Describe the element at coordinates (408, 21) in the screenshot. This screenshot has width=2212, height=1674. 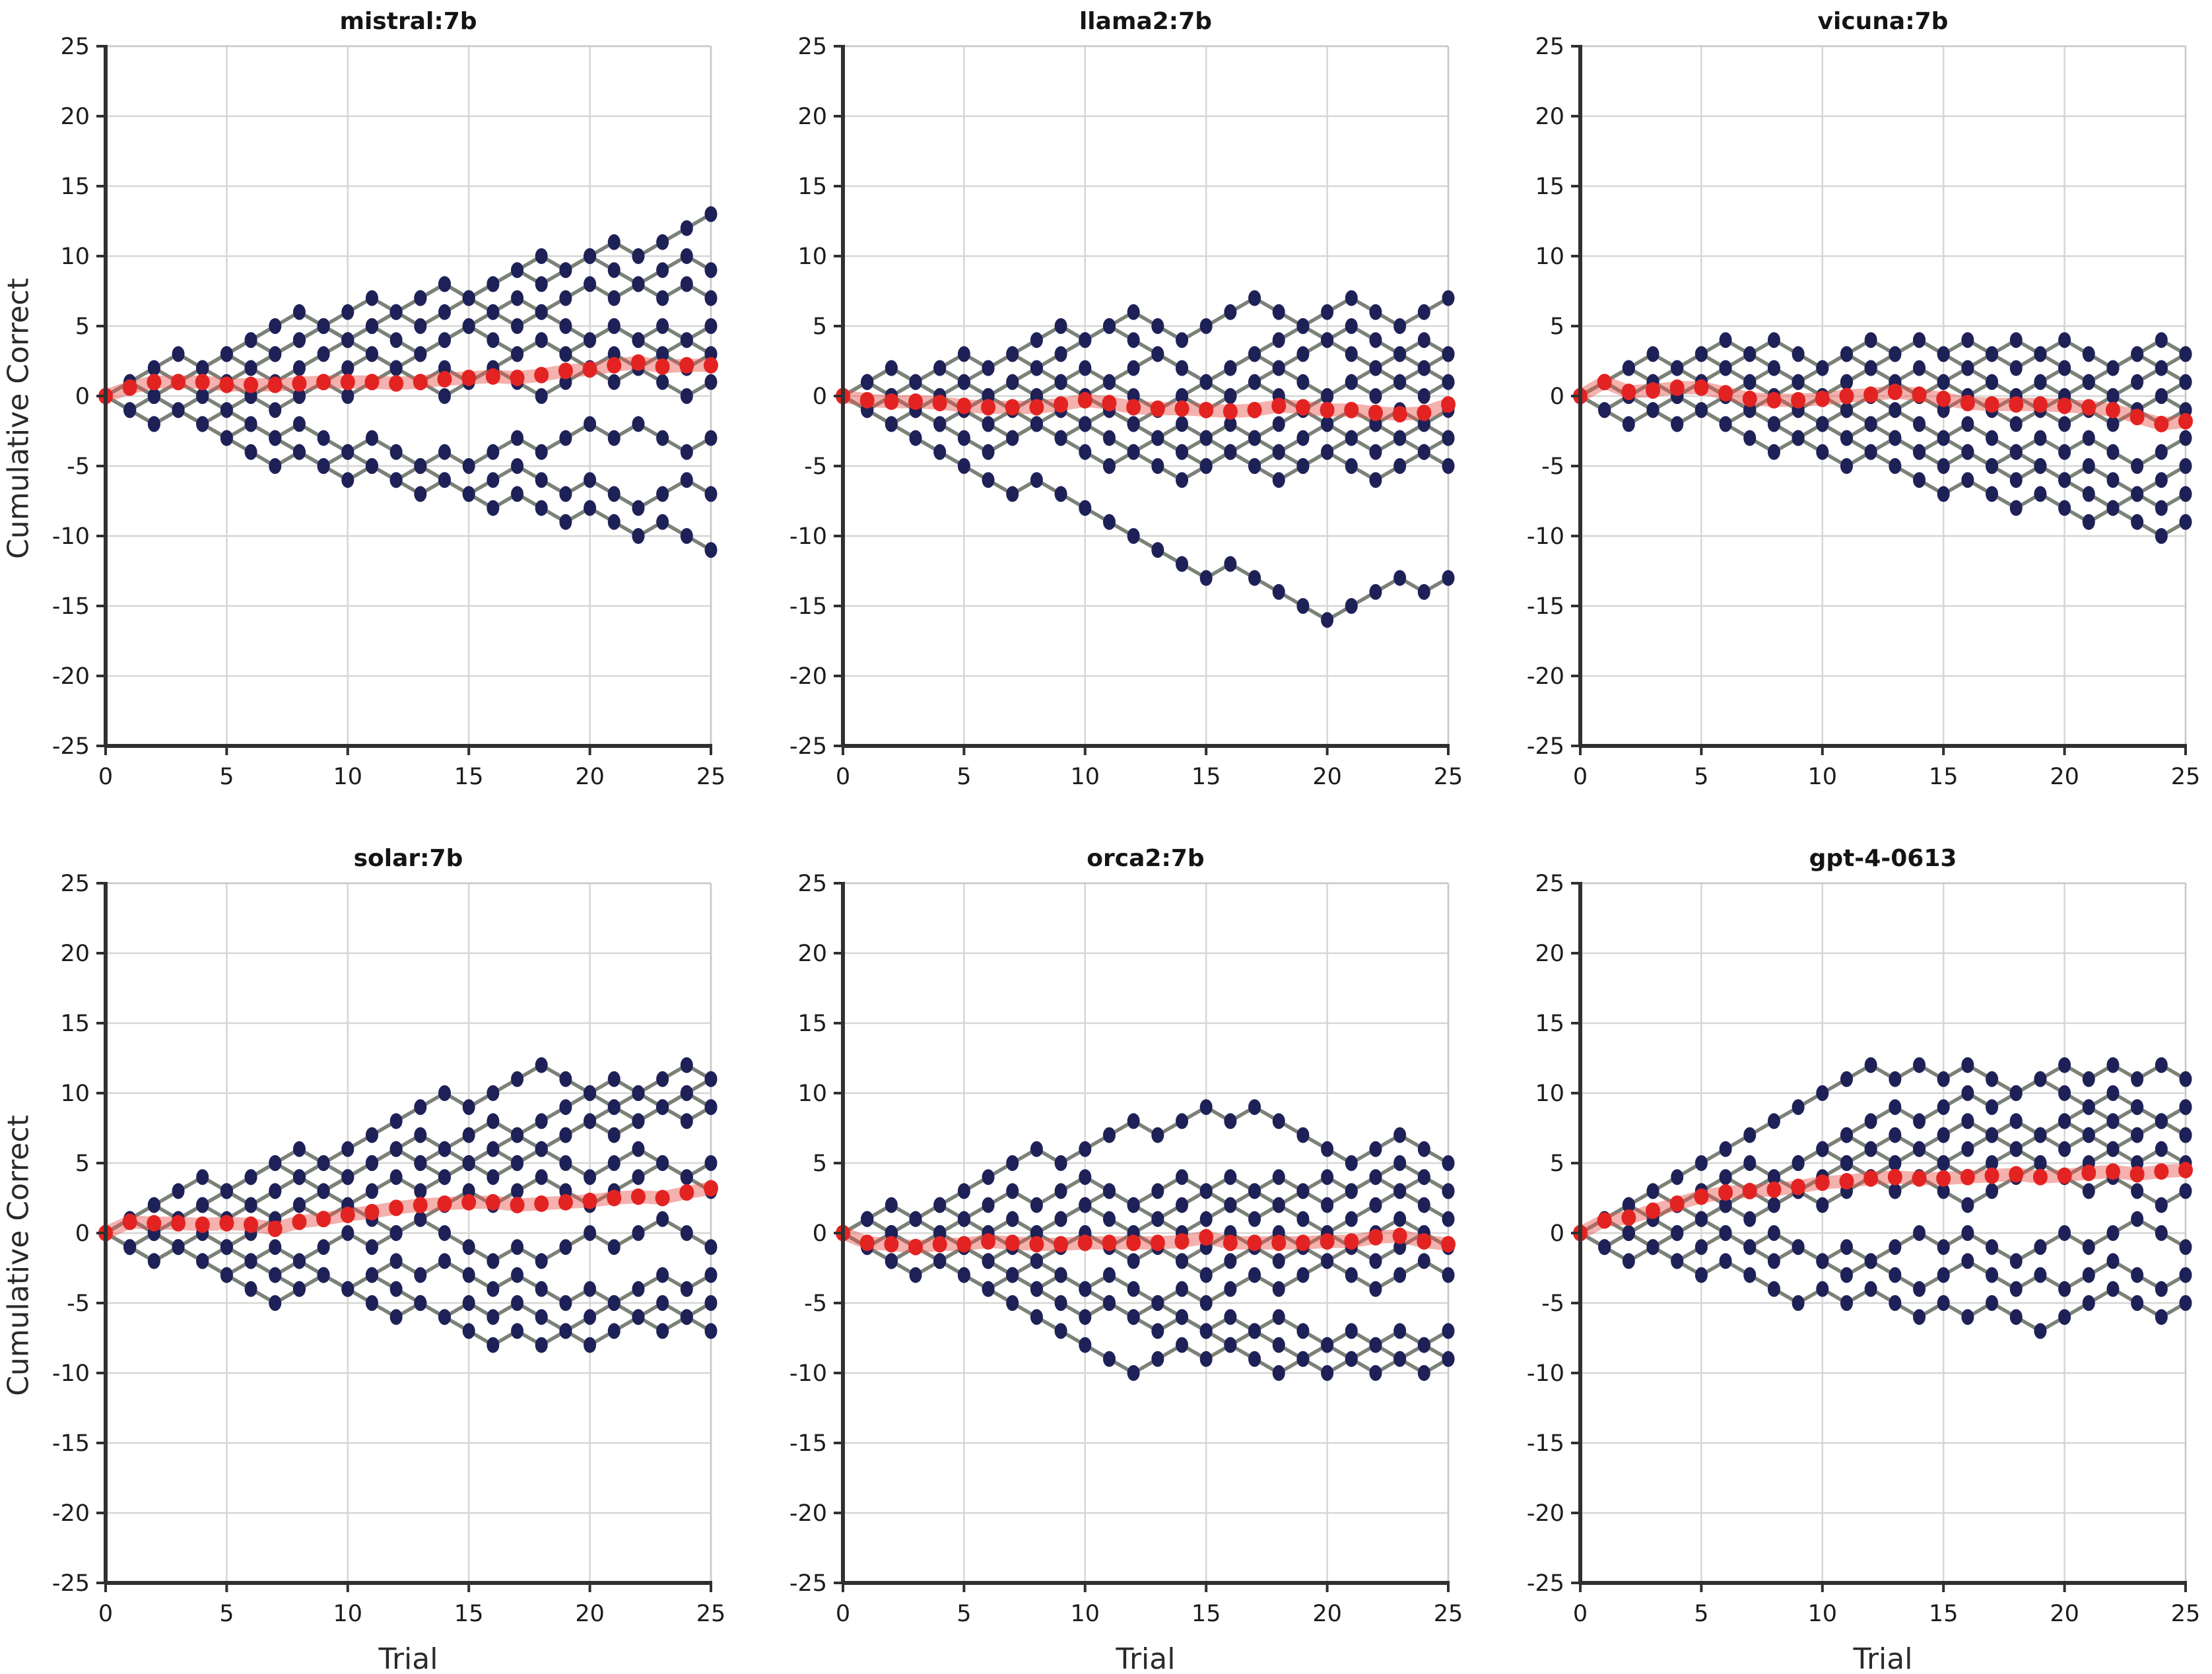
I see `panel-title-mistral: mistral:7b` at that location.